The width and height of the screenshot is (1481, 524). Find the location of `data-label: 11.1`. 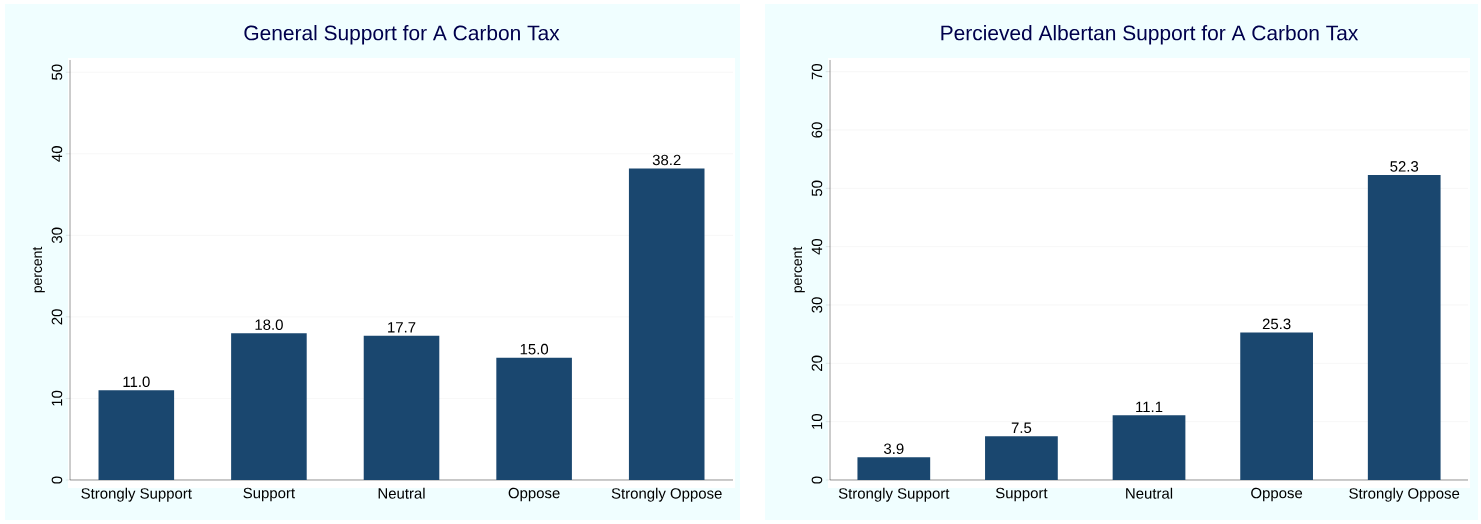

data-label: 11.1 is located at coordinates (1149, 407).